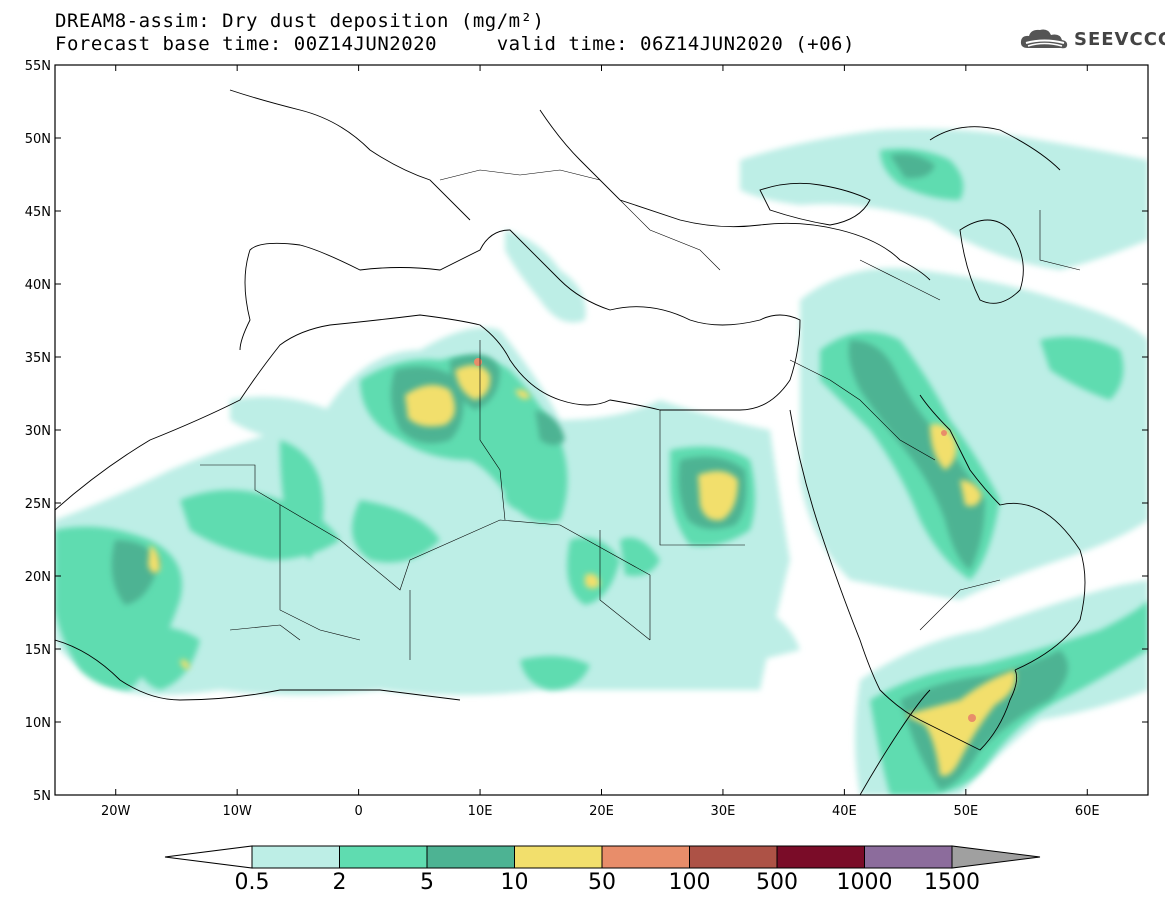  I want to click on lat-tick-label: 40N, so click(38, 285).